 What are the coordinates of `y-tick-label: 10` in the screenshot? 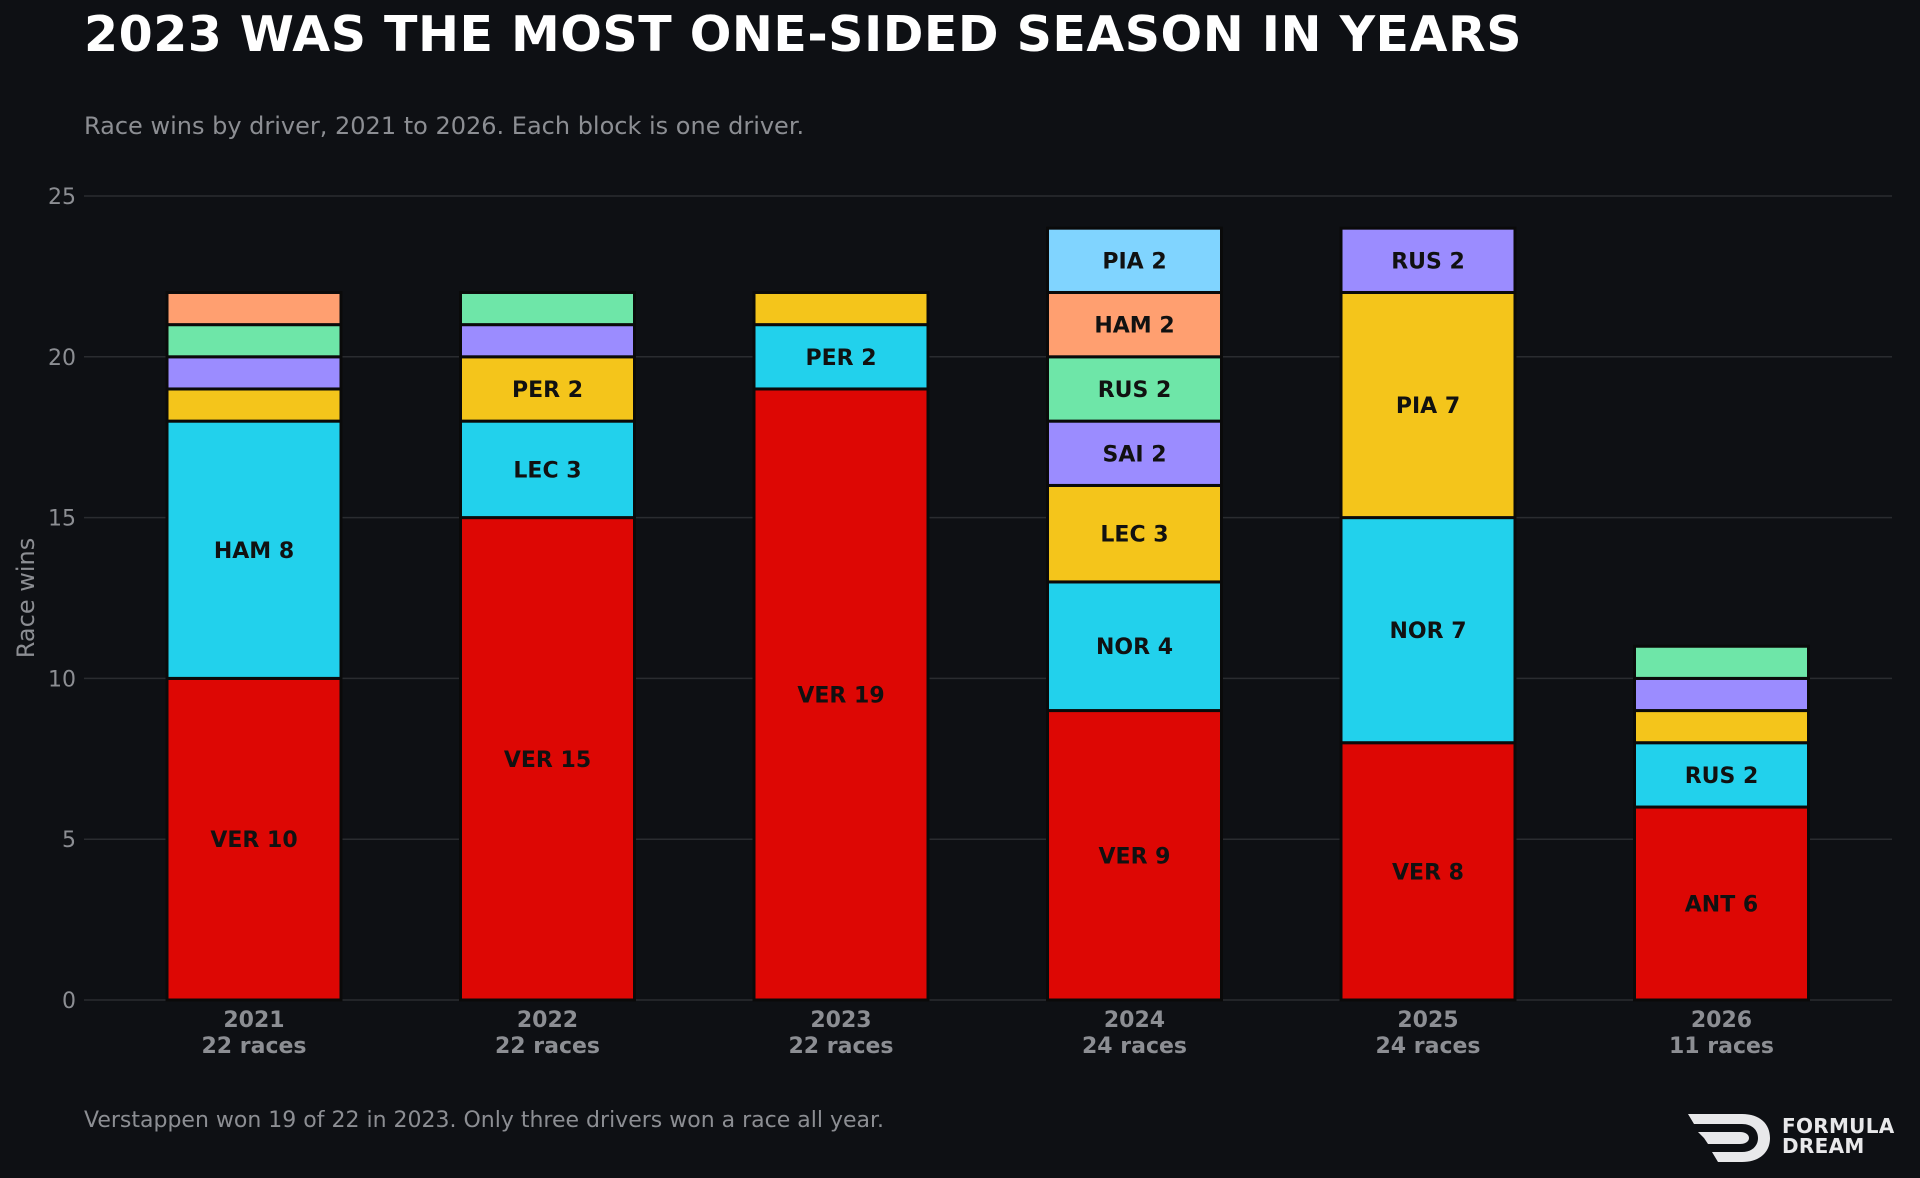 It's located at (62, 679).